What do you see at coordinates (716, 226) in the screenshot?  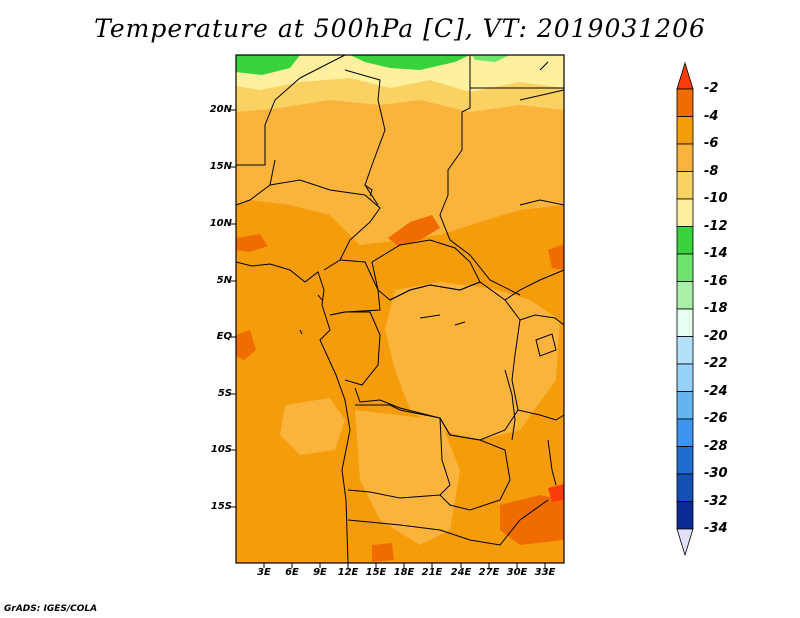 I see `colorbar-label: -12` at bounding box center [716, 226].